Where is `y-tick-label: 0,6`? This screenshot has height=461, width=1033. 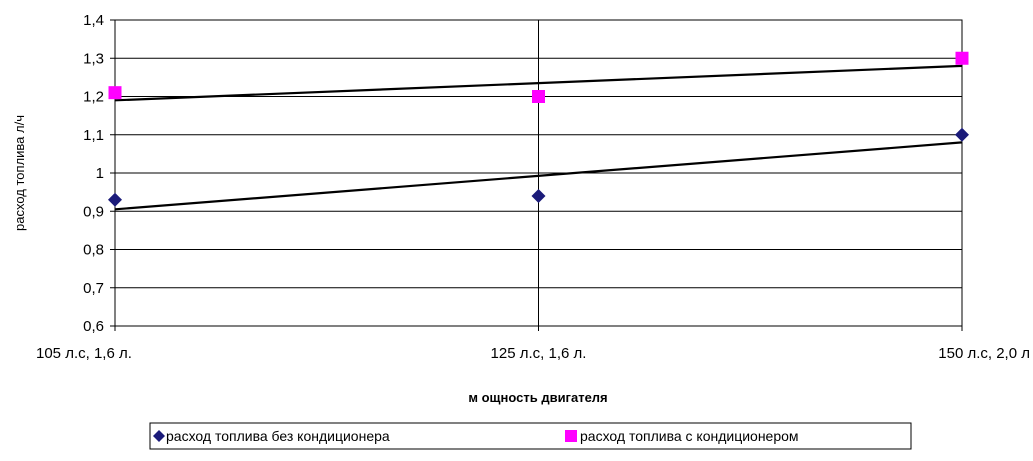 y-tick-label: 0,6 is located at coordinates (93, 326).